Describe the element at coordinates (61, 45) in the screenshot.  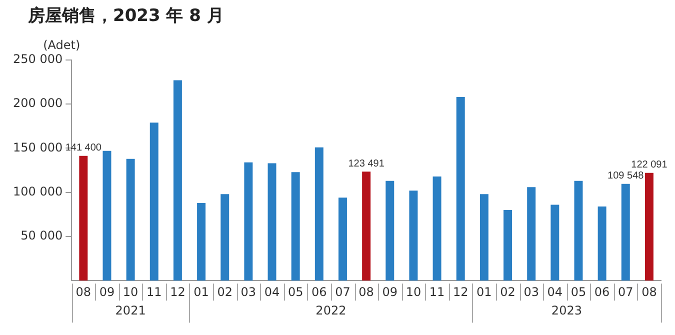
I see `y-axis-title: (Adet)` at that location.